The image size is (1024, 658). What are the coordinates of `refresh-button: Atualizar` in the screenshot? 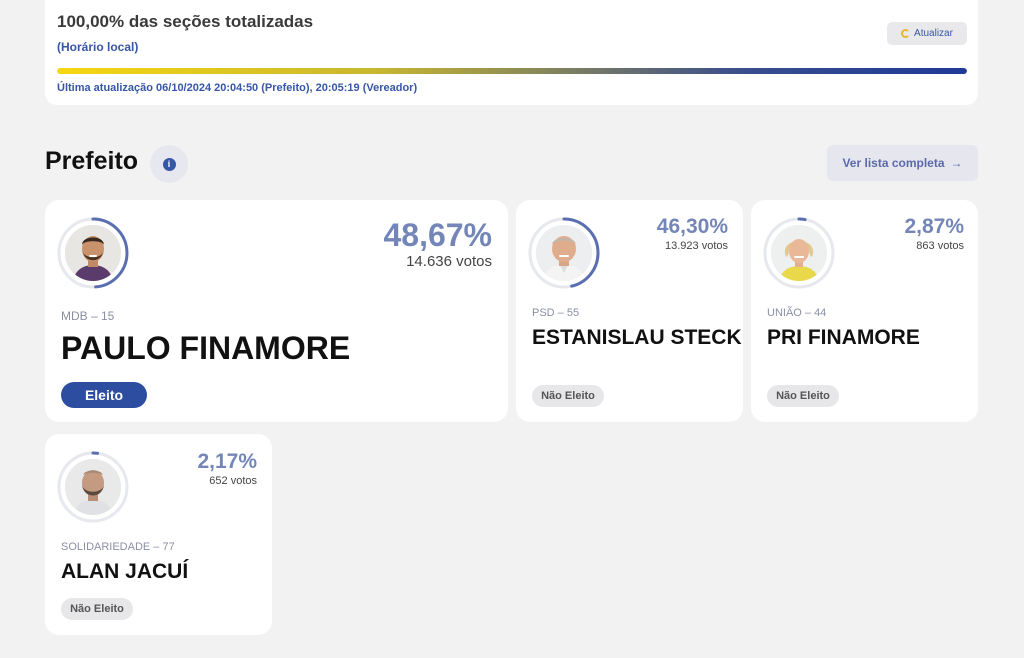 It's located at (927, 33).